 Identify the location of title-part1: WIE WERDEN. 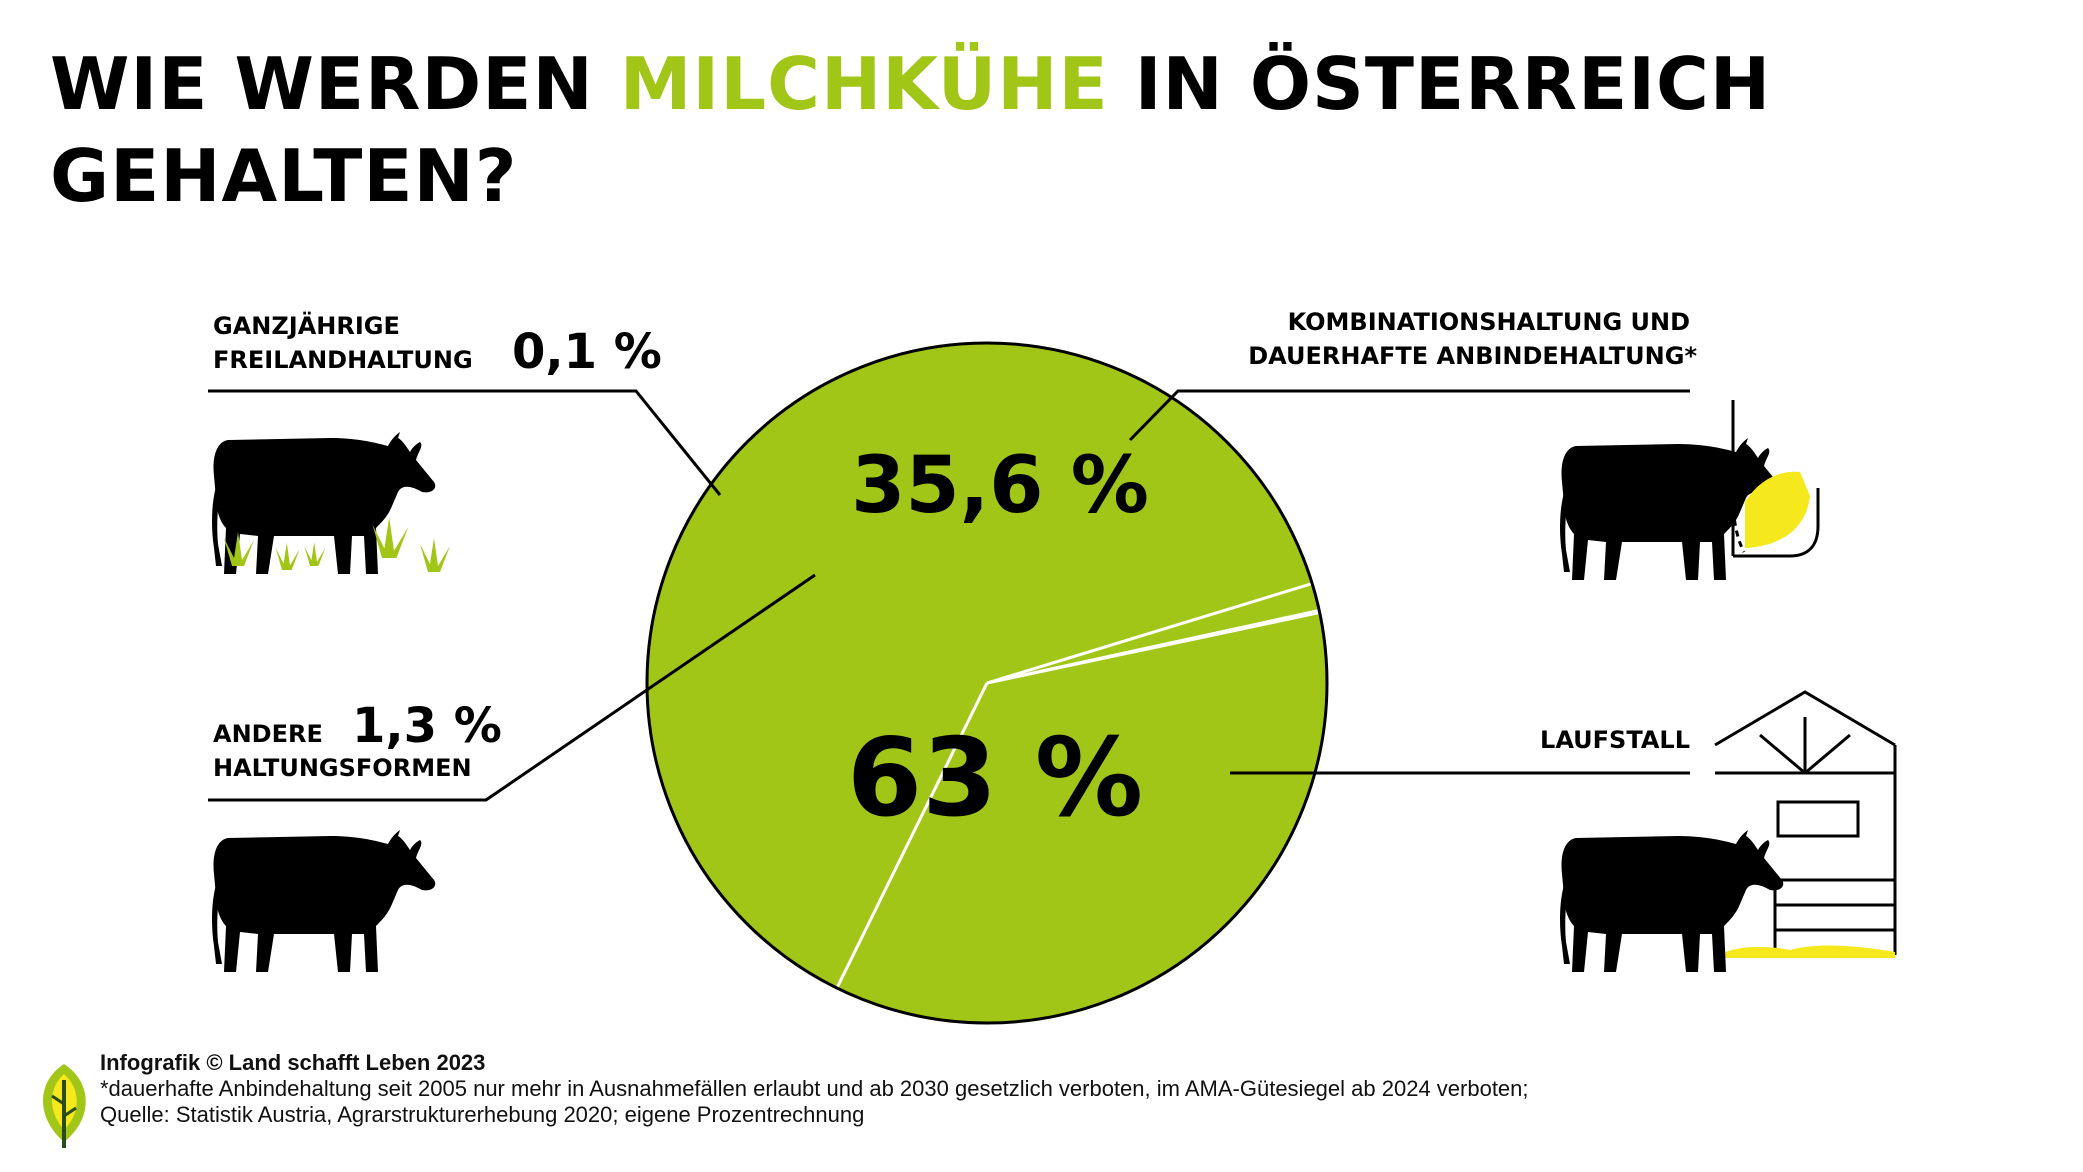
(335, 84).